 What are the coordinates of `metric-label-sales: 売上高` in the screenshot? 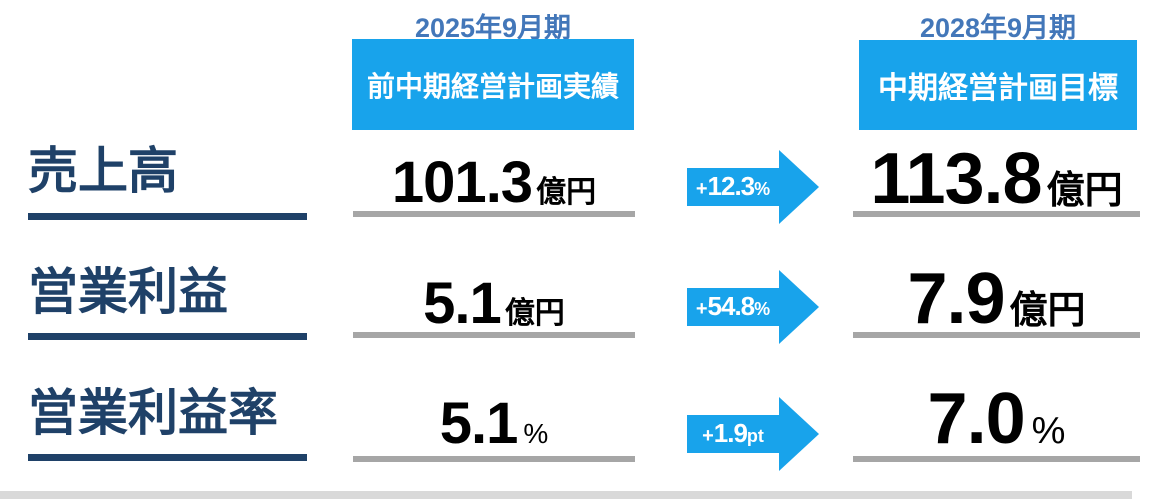 It's located at (103, 171).